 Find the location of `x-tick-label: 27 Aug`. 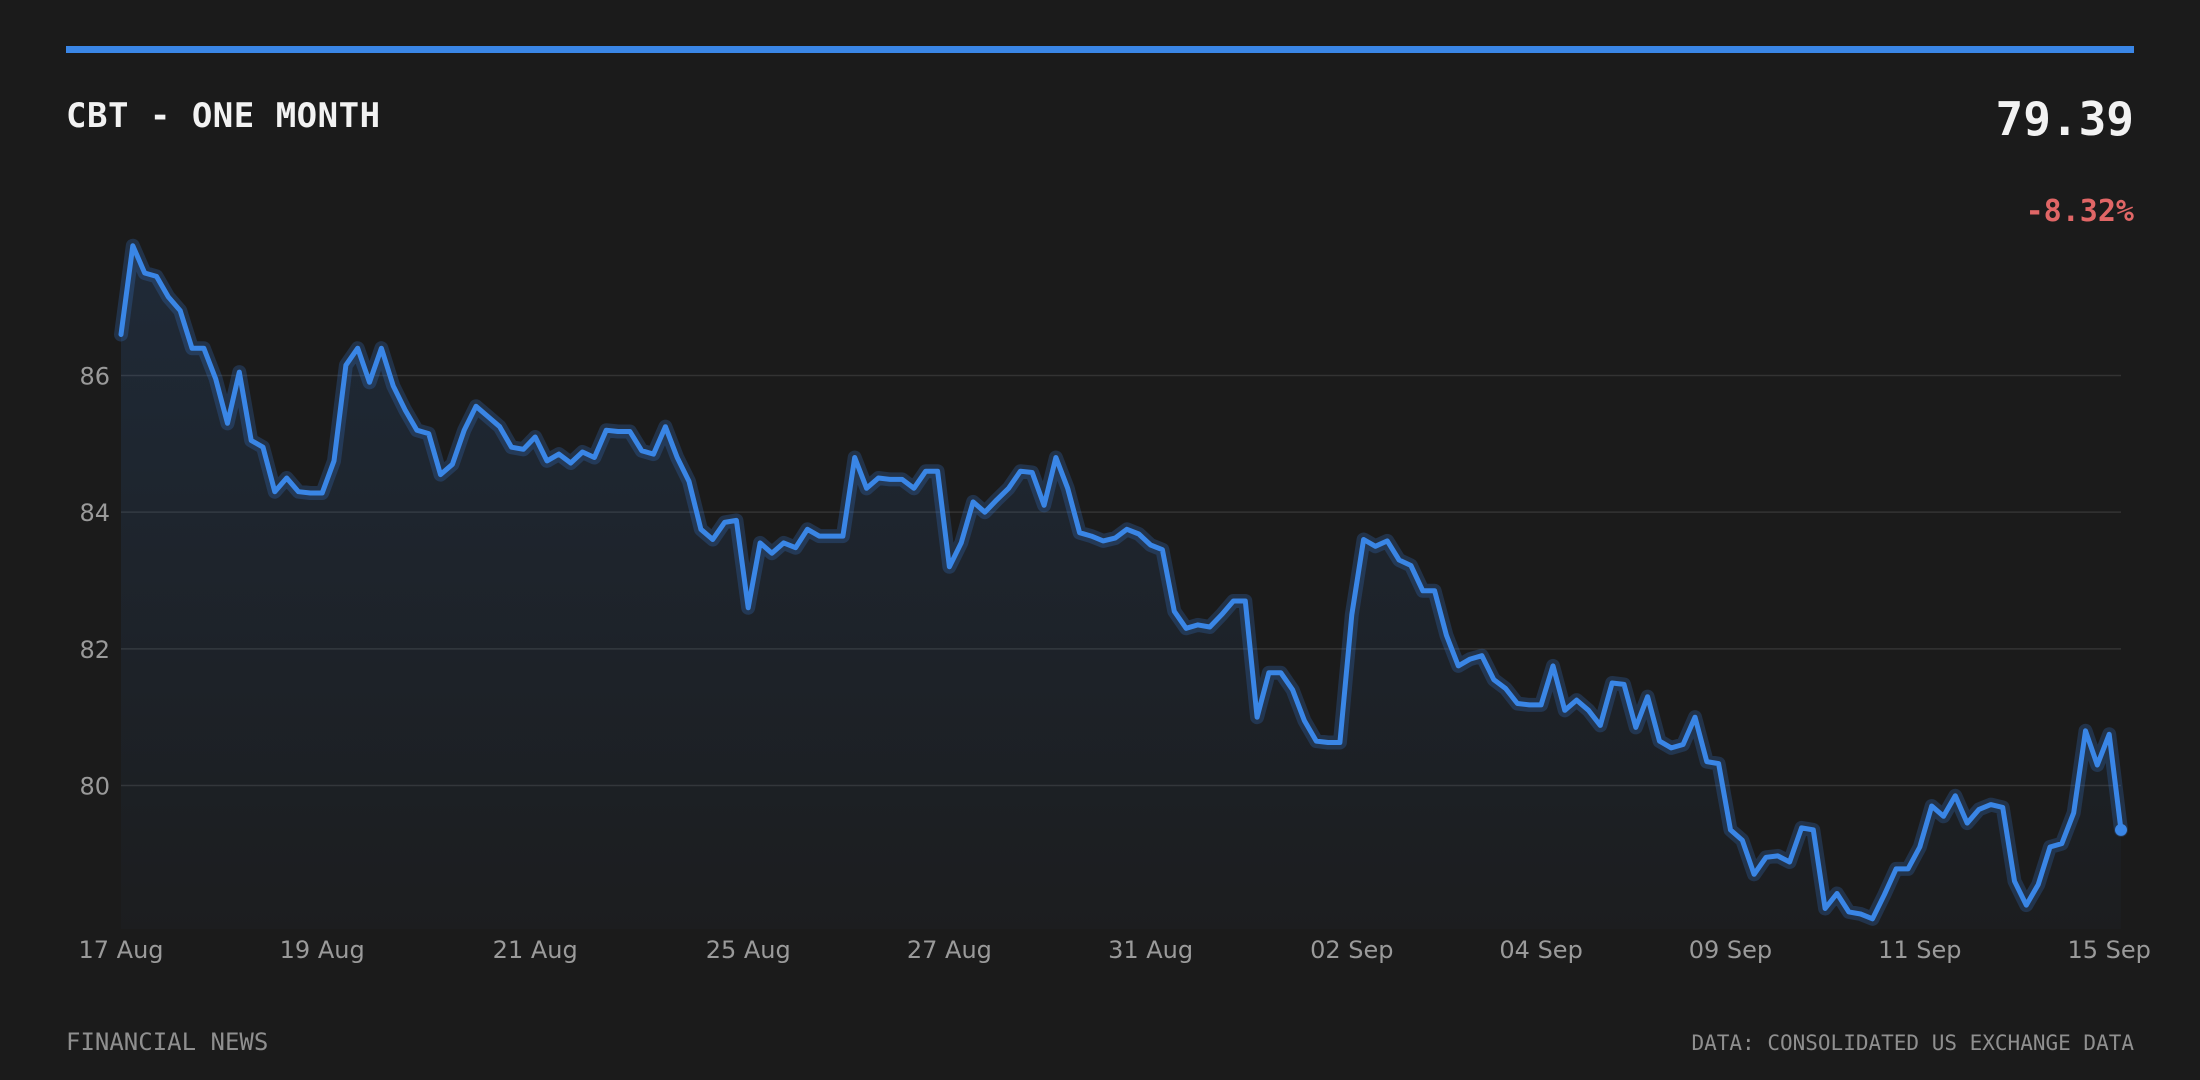

x-tick-label: 27 Aug is located at coordinates (949, 950).